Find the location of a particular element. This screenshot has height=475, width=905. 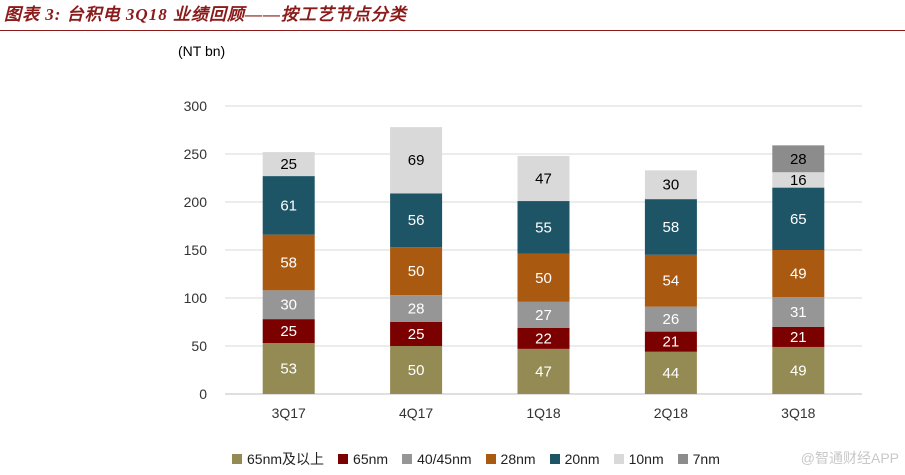

chart-title: 图表 3: 台积电 3Q18 业绩回顾——按工艺节点分类 is located at coordinates (205, 14).